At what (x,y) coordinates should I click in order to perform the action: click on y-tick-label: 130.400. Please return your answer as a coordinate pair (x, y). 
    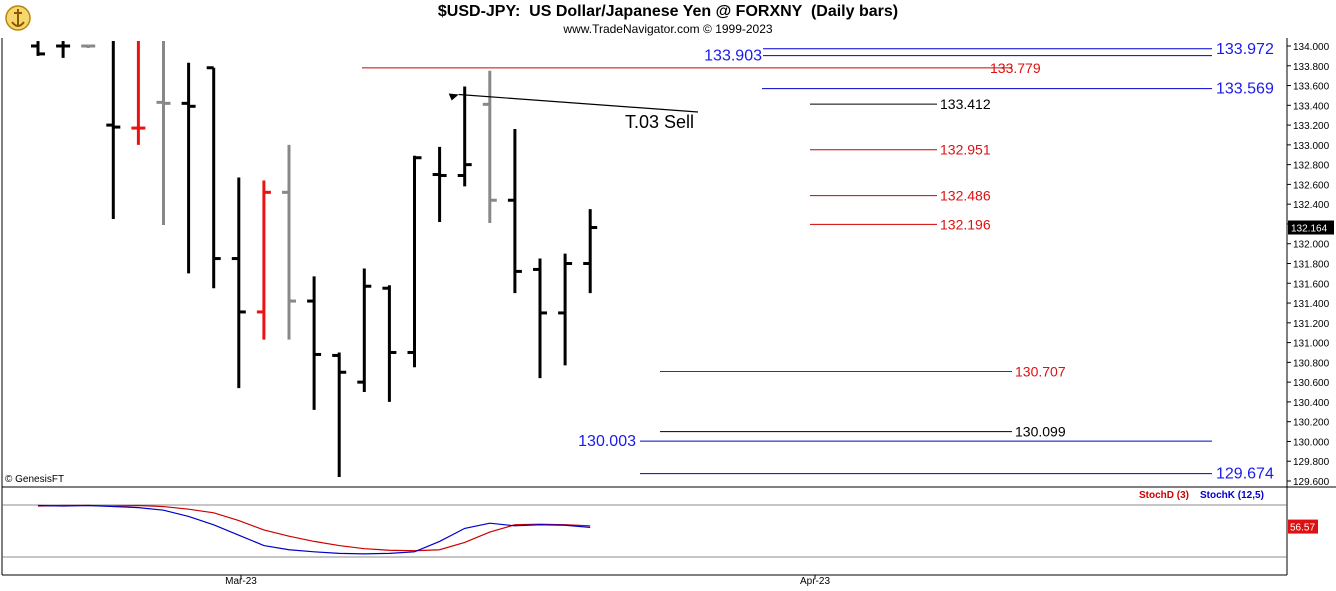
    Looking at the image, I should click on (1311, 403).